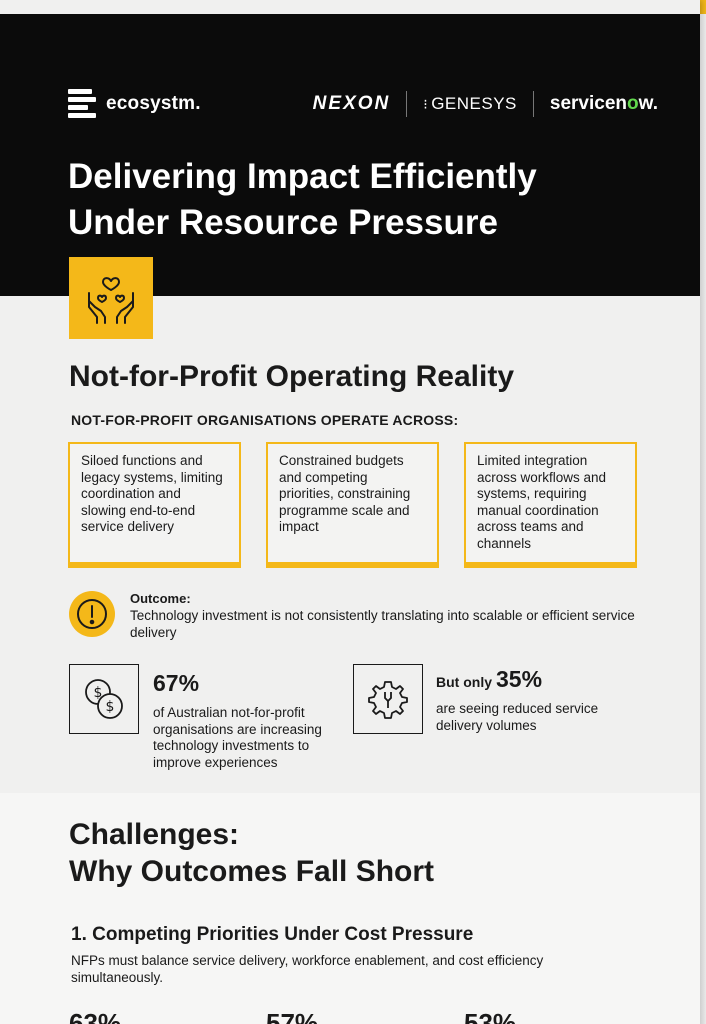  Describe the element at coordinates (153, 103) in the screenshot. I see `ecosystm-logo-text: ecosystm.` at that location.